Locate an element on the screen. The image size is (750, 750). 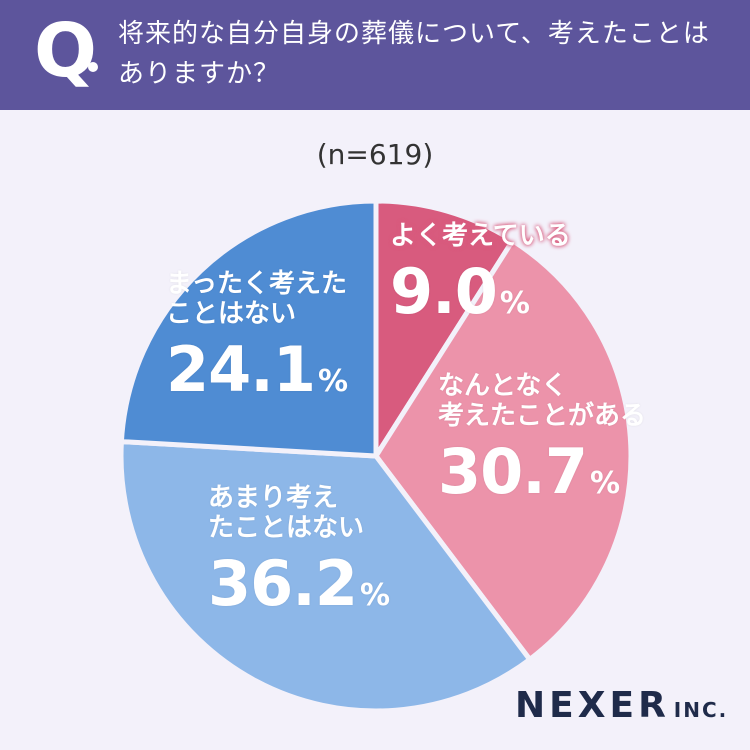
pie-slice-often is located at coordinates (444, 328).